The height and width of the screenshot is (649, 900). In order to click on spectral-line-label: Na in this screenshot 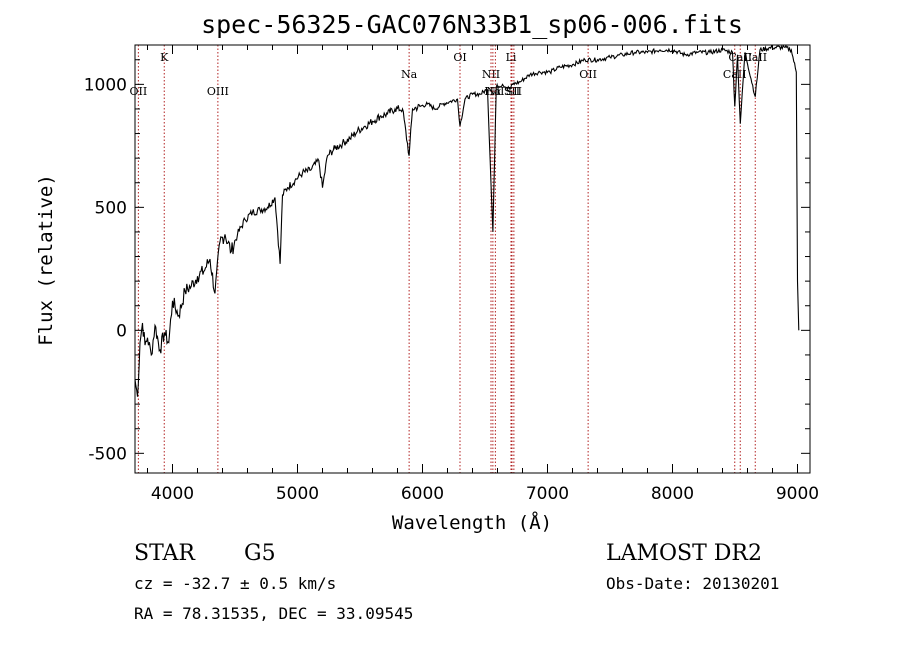, I will do `click(409, 74)`.